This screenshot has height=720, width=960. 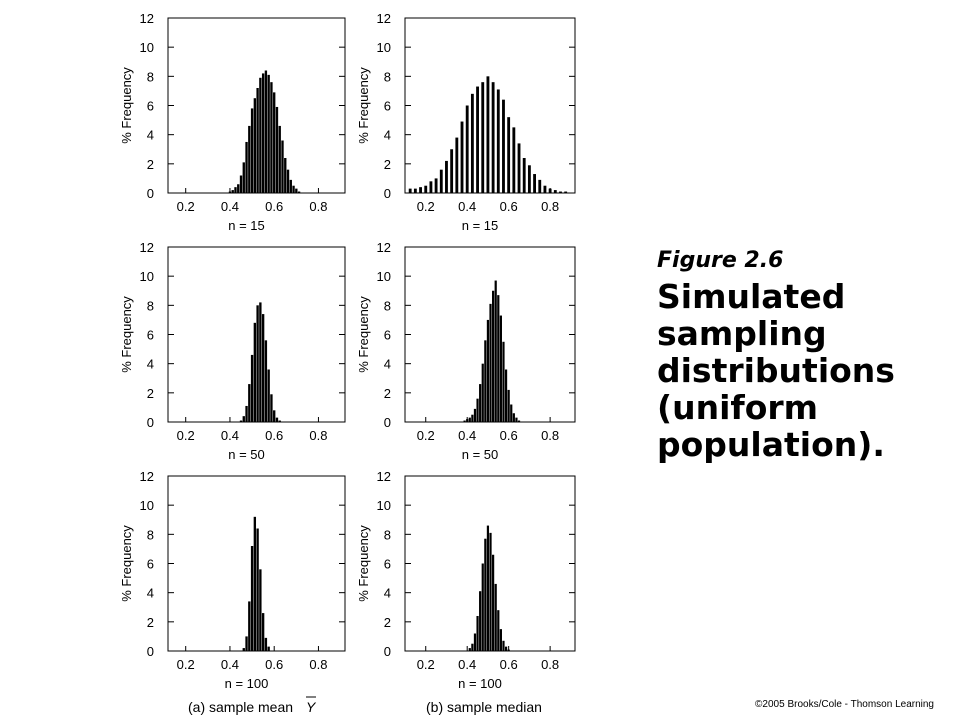 What do you see at coordinates (480, 683) in the screenshot?
I see `x-axis-label: n = 100` at bounding box center [480, 683].